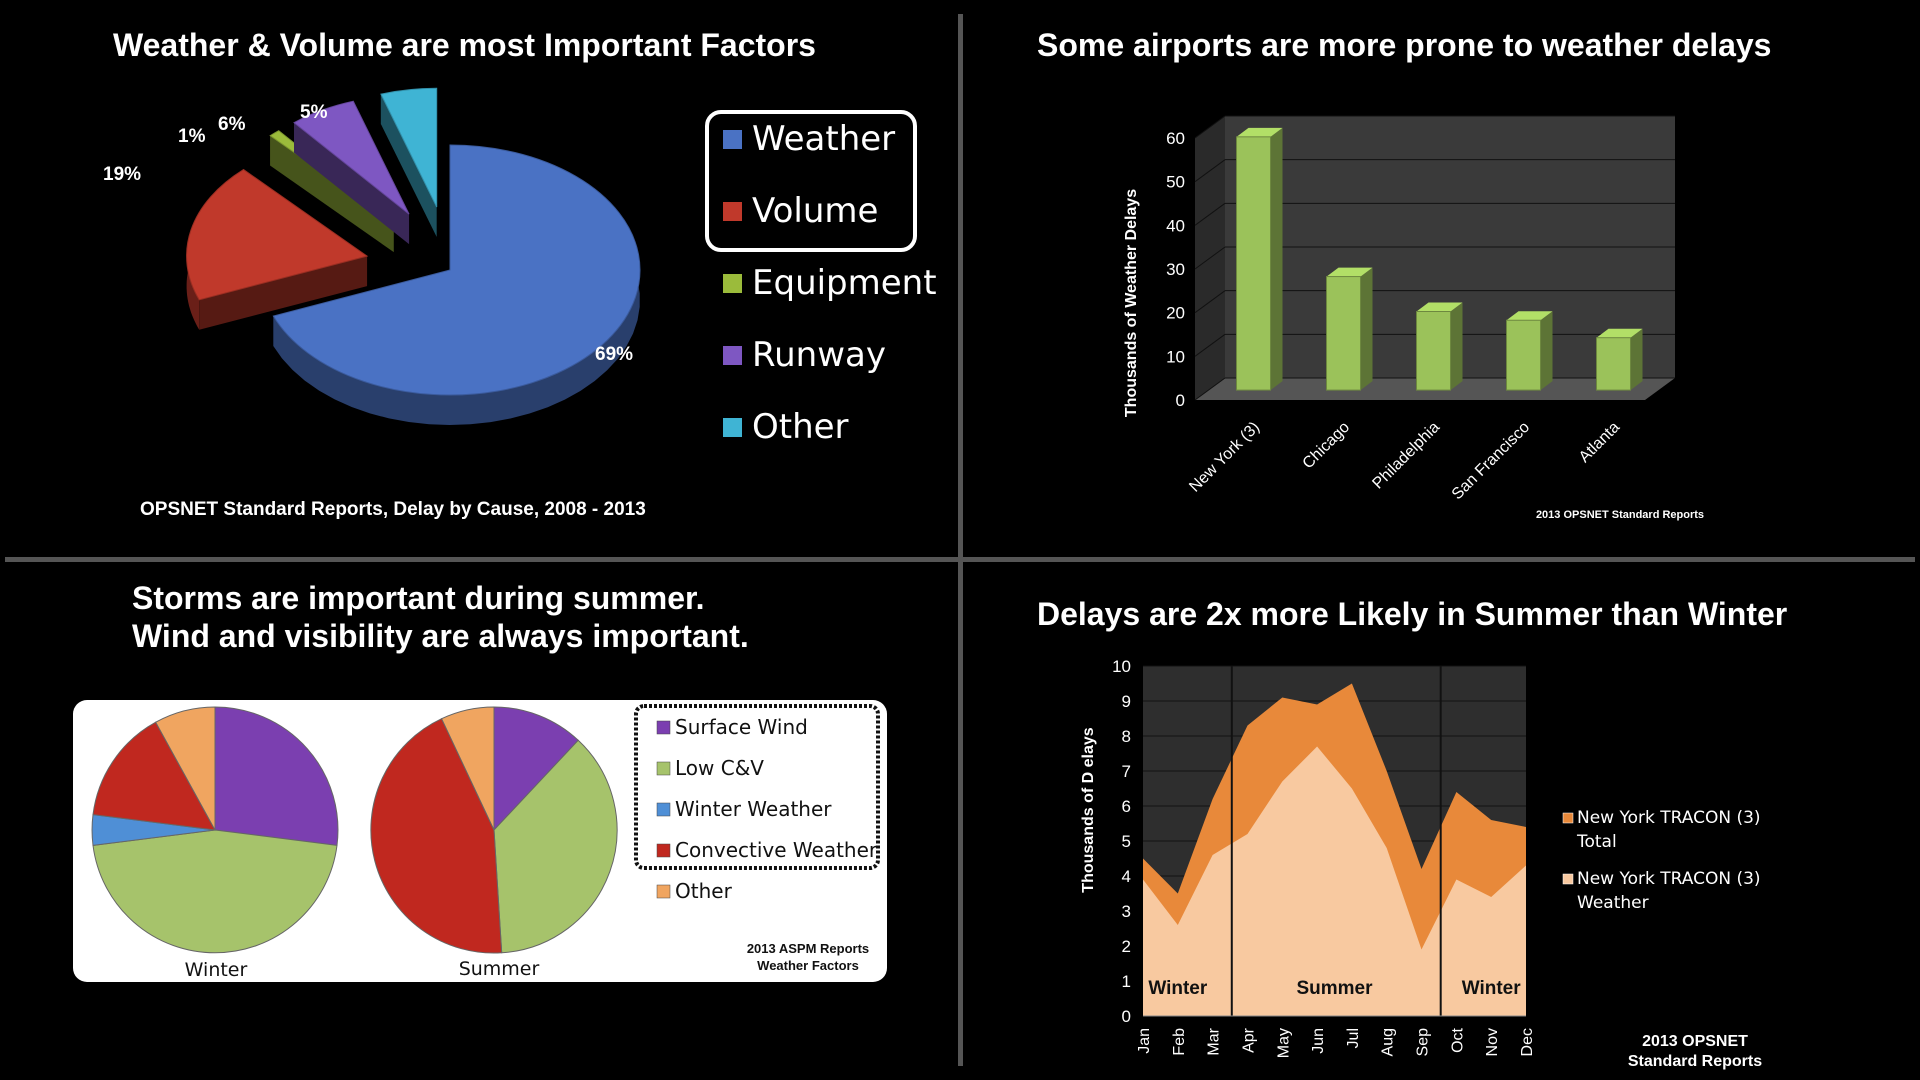 This screenshot has height=1080, width=1920. Describe the element at coordinates (283, 293) in the screenshot. I see `pie-wall-volume` at that location.